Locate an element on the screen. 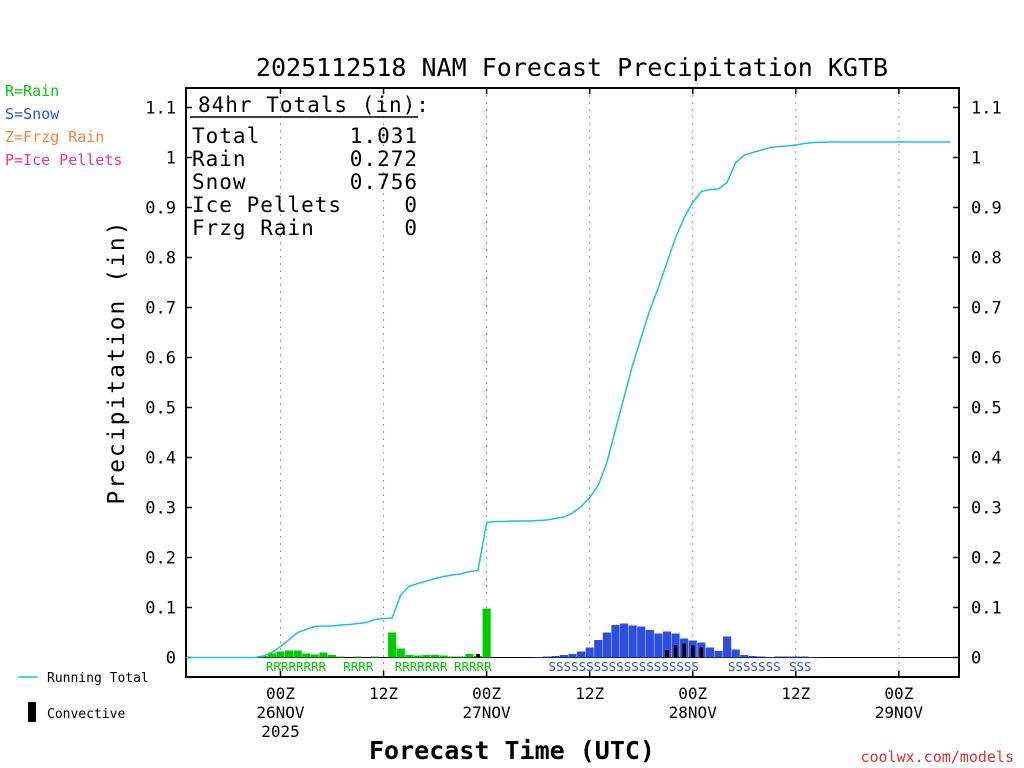  y-tick-label-left: 1 is located at coordinates (171, 159).